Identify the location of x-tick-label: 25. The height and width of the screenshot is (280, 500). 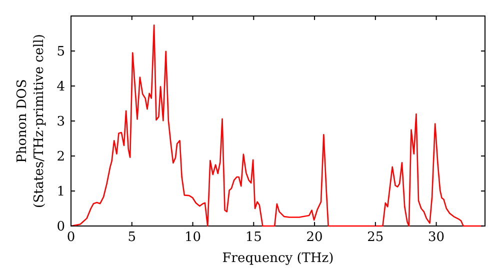
(375, 237).